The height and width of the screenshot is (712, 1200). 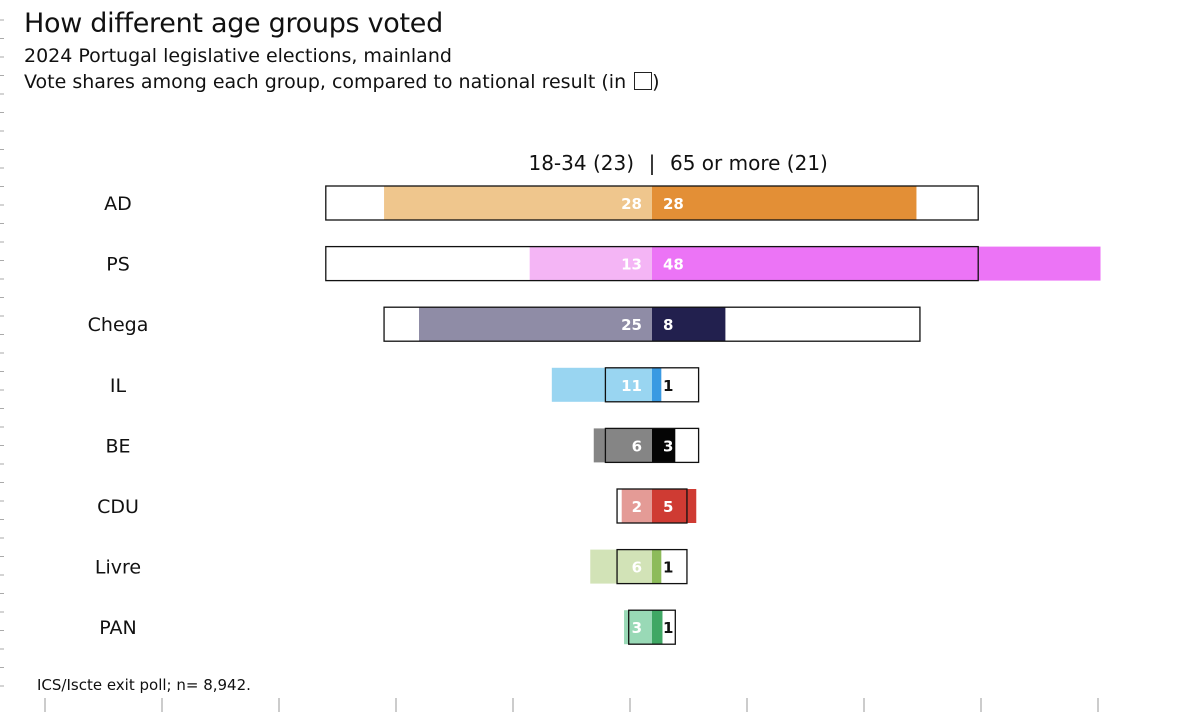 What do you see at coordinates (118, 386) in the screenshot?
I see `party-label: IL` at bounding box center [118, 386].